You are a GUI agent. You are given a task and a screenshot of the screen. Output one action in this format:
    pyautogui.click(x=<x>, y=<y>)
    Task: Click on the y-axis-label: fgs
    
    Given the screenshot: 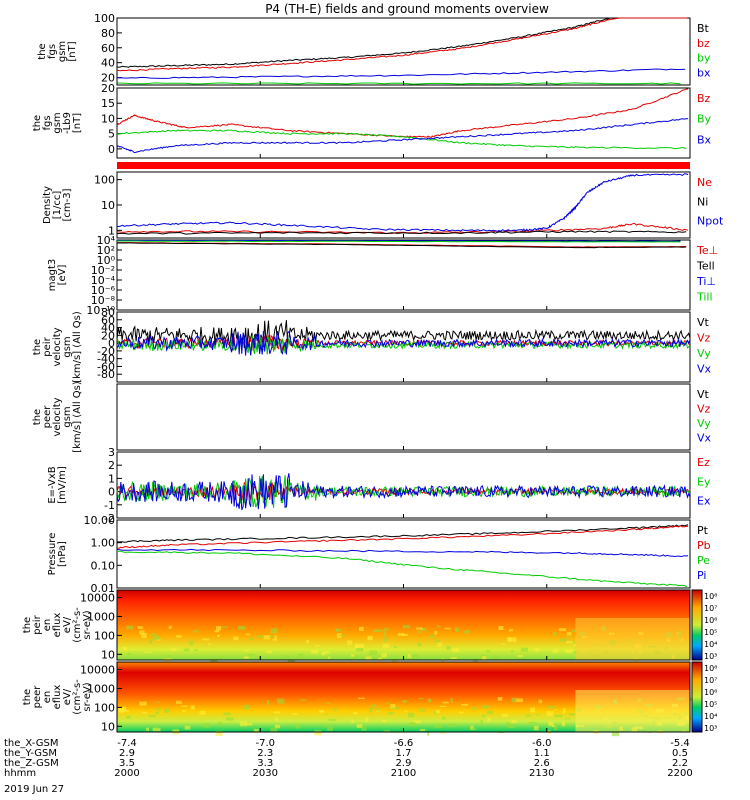 What is the action you would take?
    pyautogui.click(x=52, y=51)
    